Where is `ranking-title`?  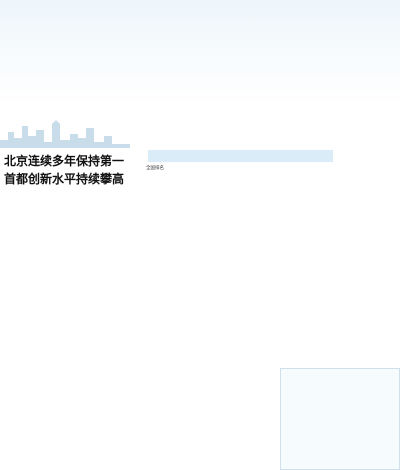
ranking-title is located at coordinates (240, 156).